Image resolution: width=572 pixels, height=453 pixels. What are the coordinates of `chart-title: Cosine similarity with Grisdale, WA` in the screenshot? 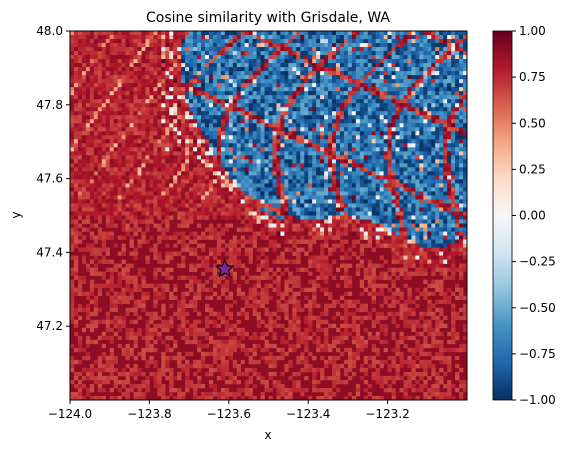 It's located at (268, 18).